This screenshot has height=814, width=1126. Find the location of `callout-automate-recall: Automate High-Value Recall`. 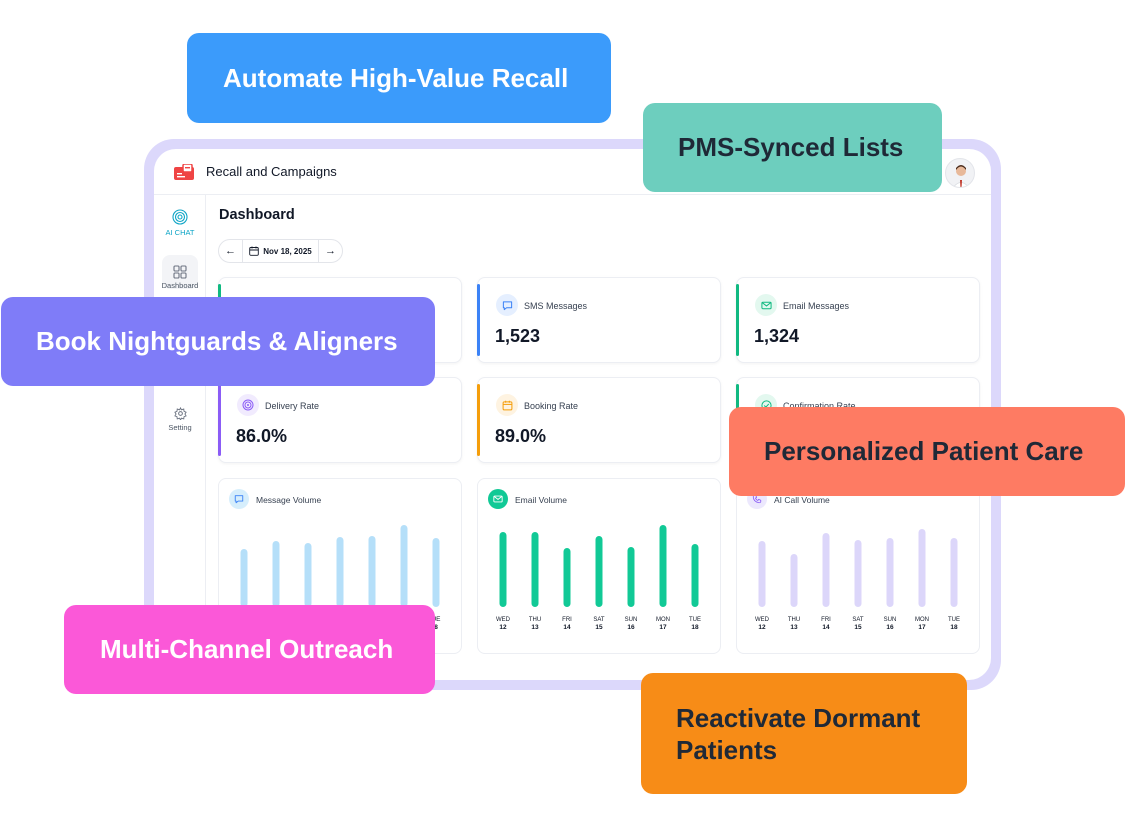

callout-automate-recall: Automate High-Value Recall is located at coordinates (399, 78).